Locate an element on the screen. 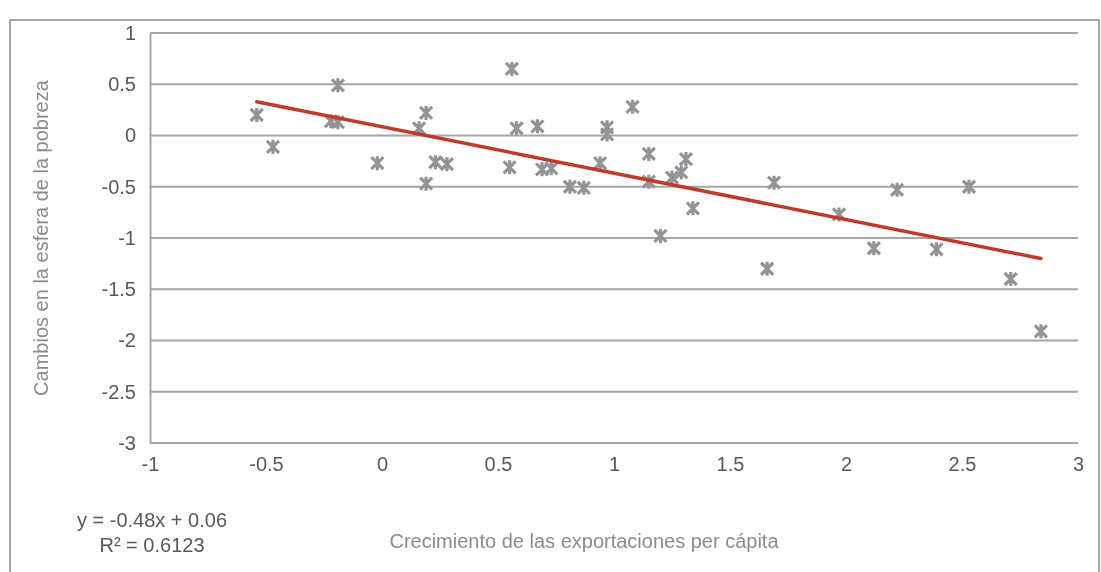  y-tick-label: 0.5 is located at coordinates (122, 84).